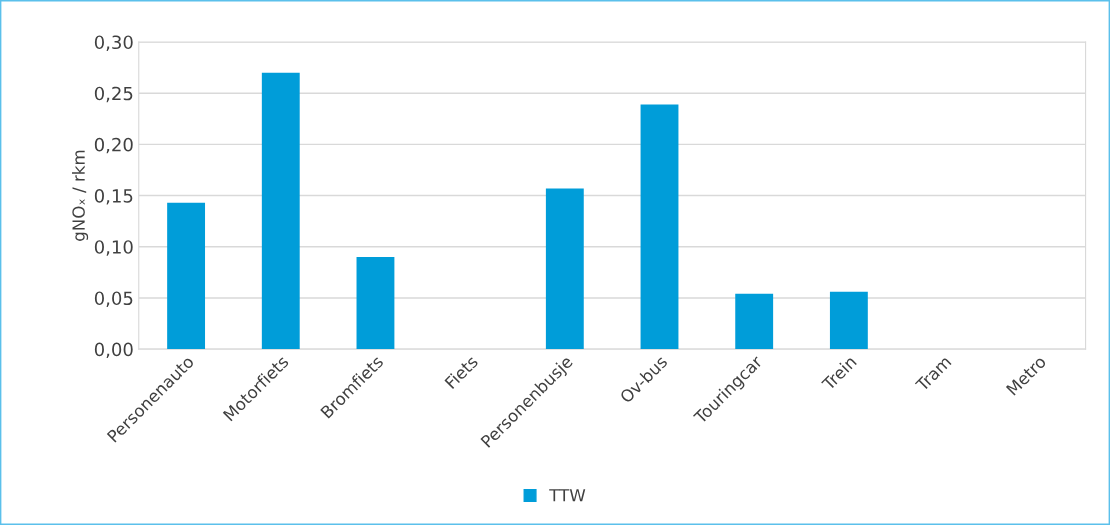  Describe the element at coordinates (113, 94) in the screenshot. I see `y-tick-label: 0,25` at that location.